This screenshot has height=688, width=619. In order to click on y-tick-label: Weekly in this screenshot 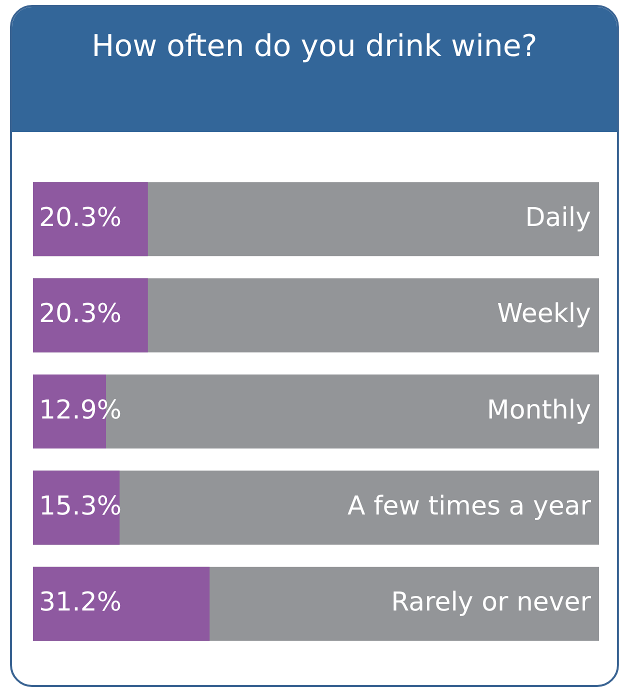, I will do `click(544, 314)`.